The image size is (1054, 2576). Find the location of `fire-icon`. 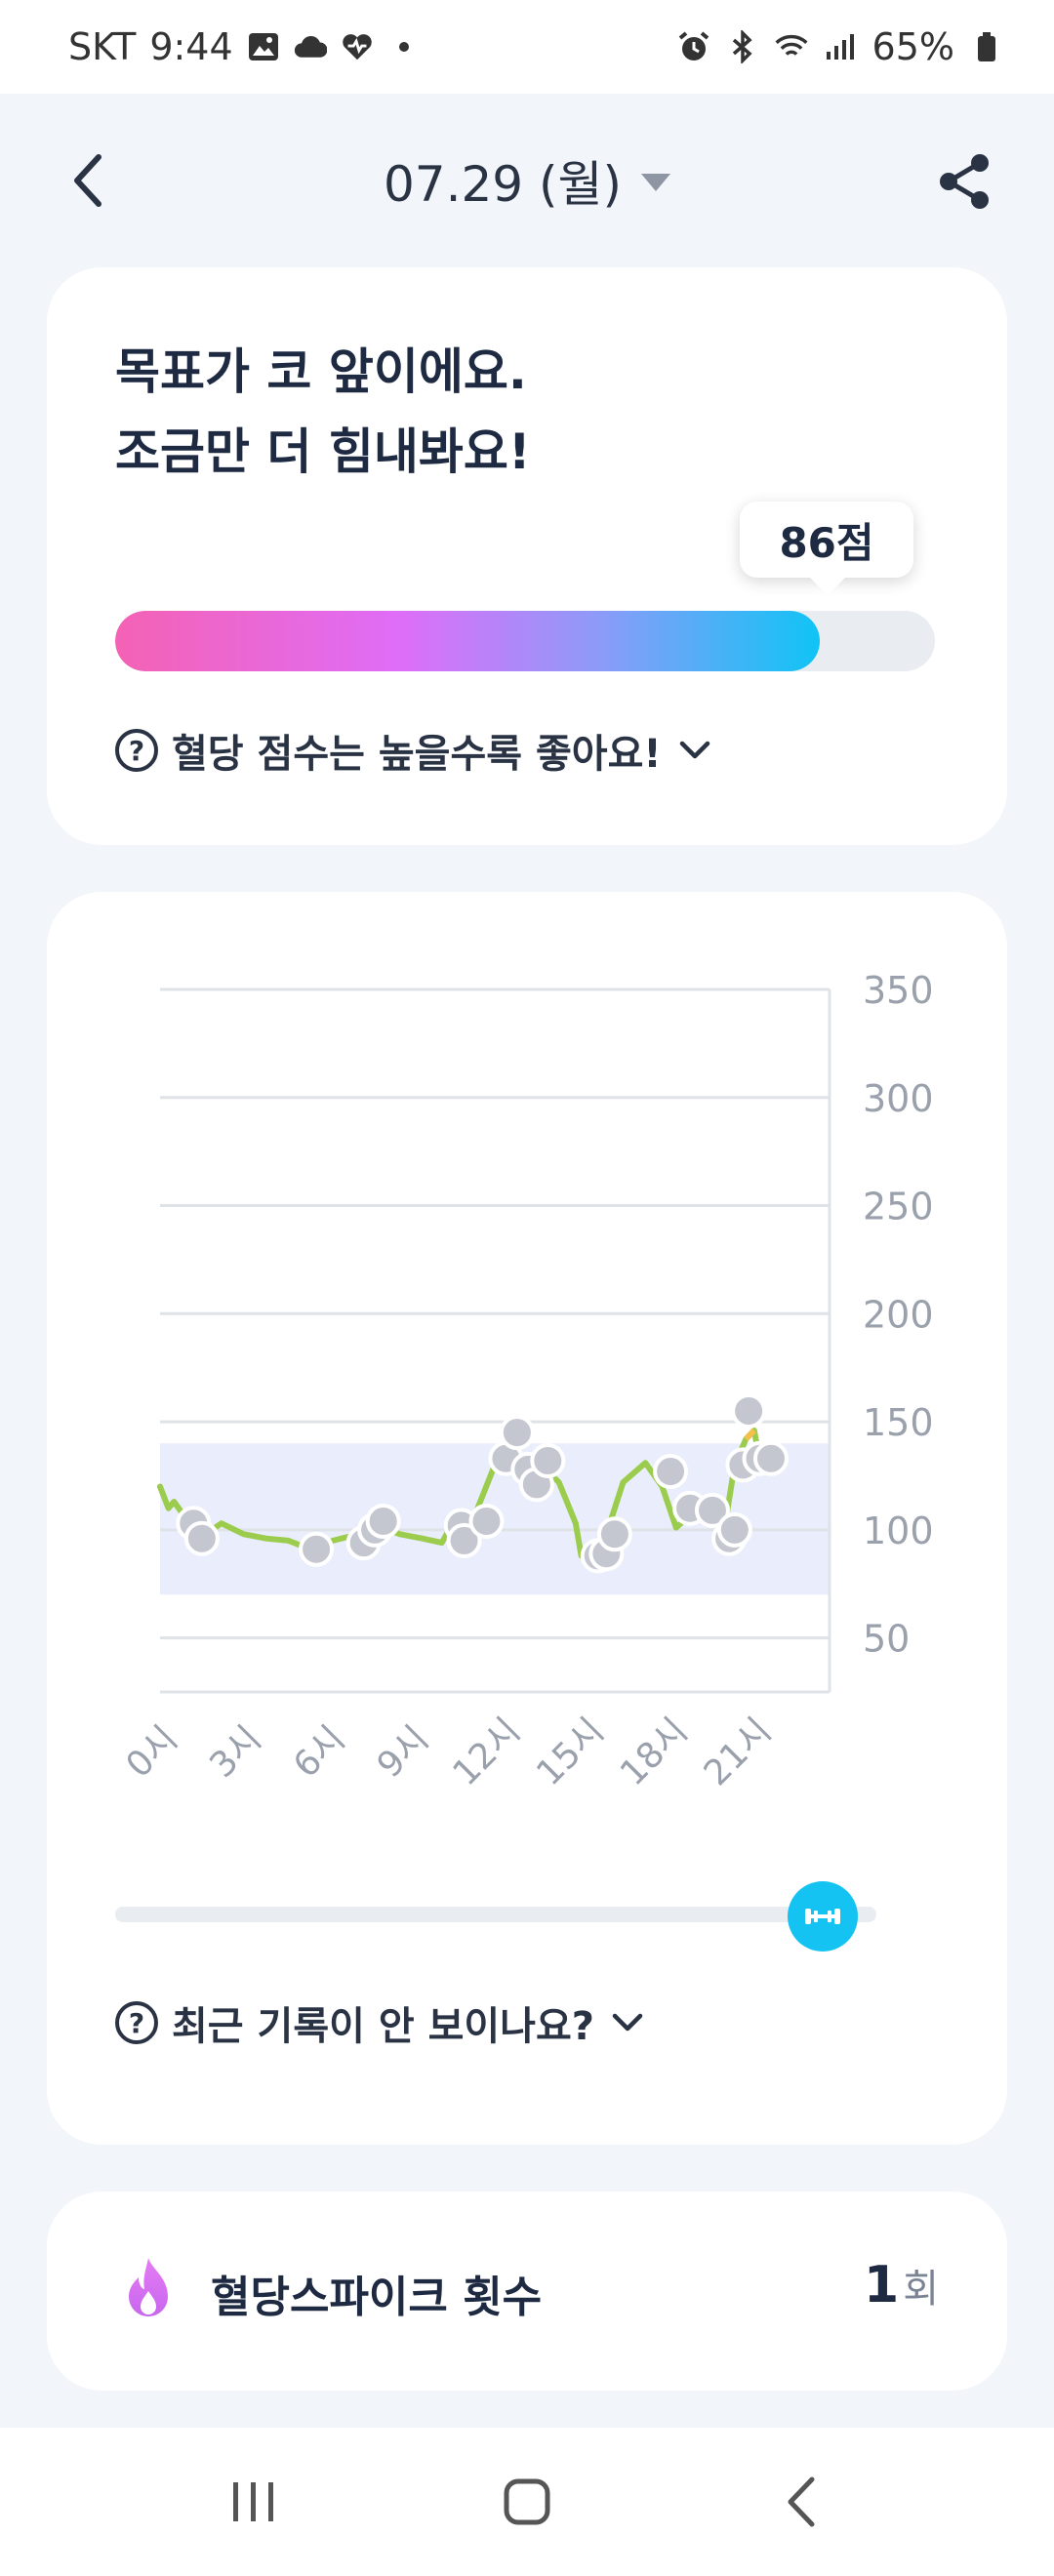

fire-icon is located at coordinates (148, 2287).